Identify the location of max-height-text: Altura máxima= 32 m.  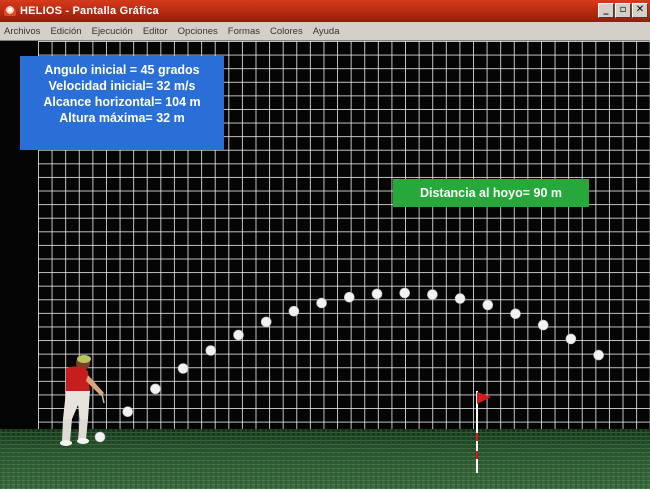
(122, 118).